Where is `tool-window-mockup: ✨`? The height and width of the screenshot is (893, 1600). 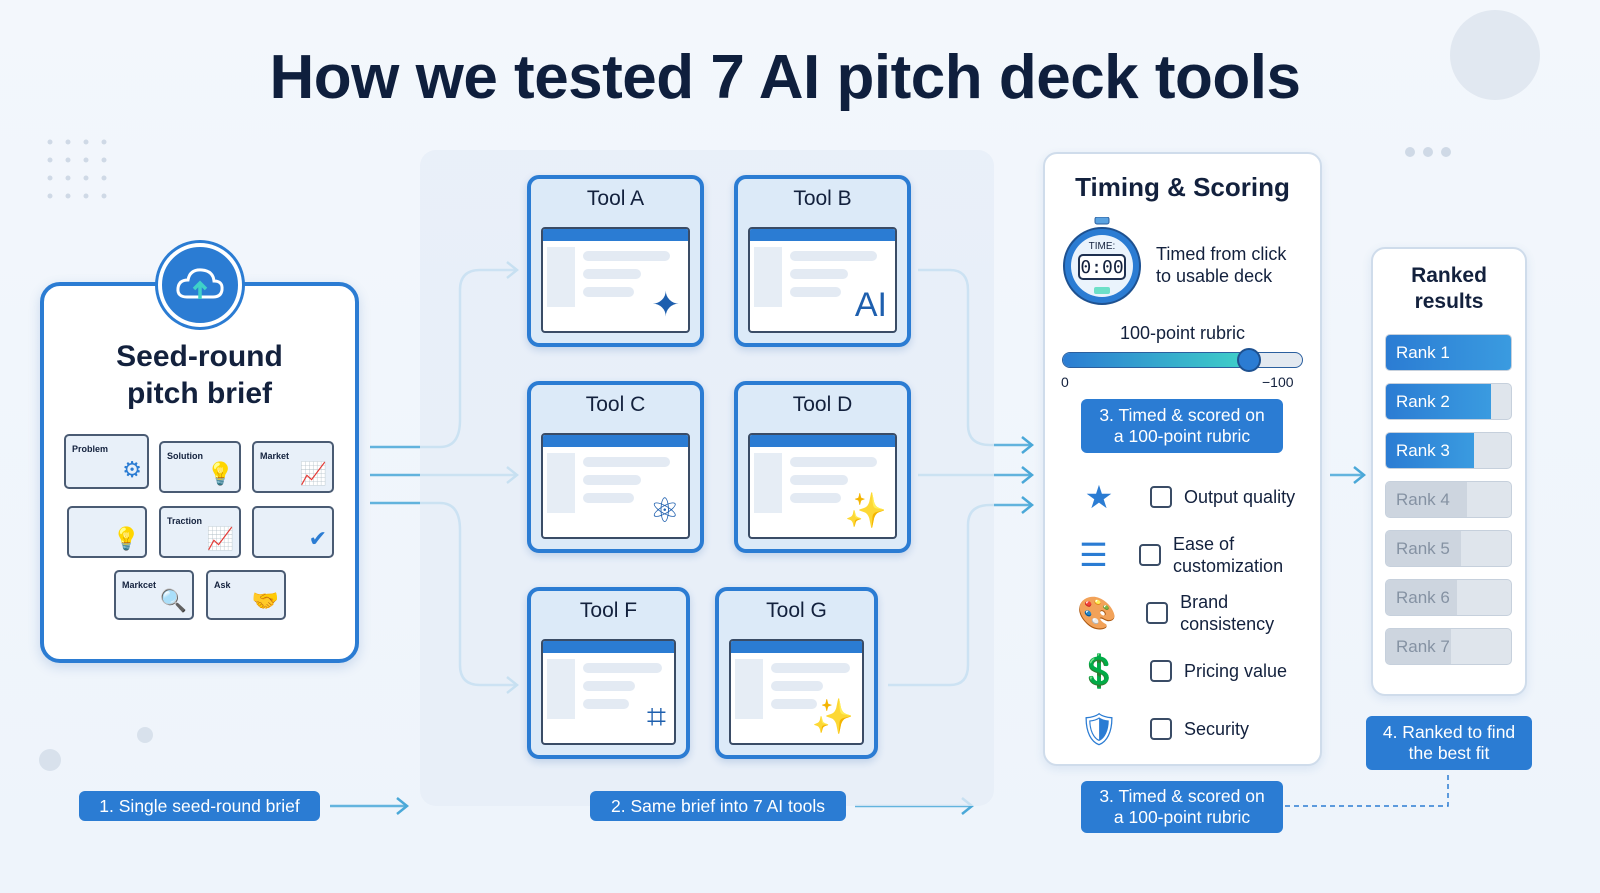
tool-window-mockup: ✨ is located at coordinates (796, 692).